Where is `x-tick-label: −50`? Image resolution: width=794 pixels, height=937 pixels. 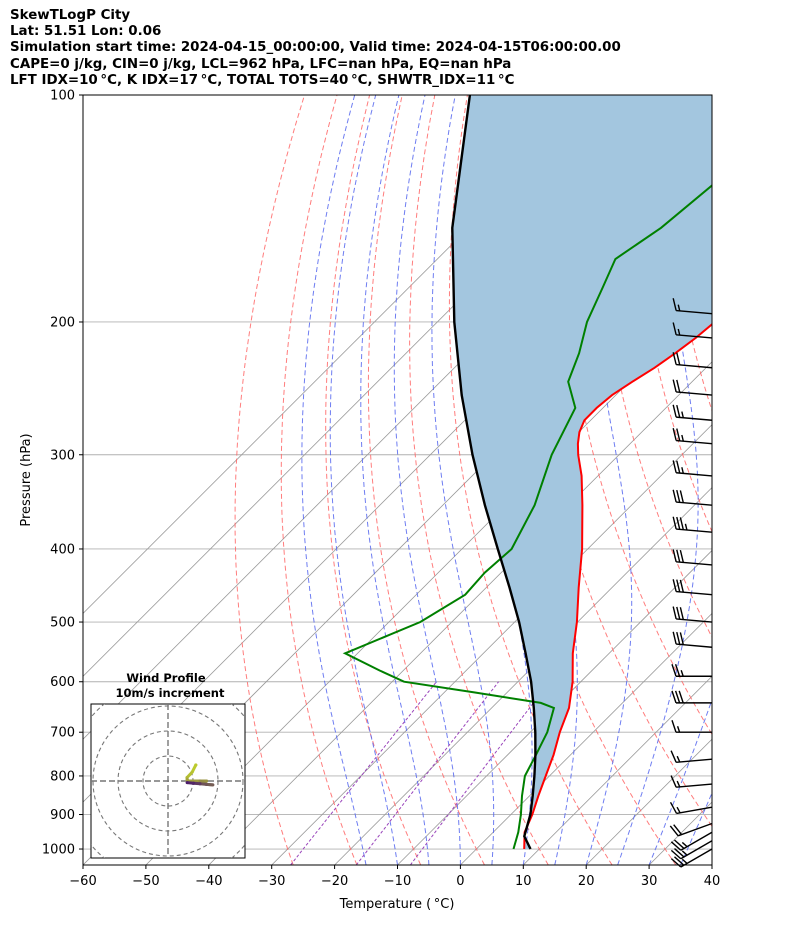
x-tick-label: −50 is located at coordinates (145, 881).